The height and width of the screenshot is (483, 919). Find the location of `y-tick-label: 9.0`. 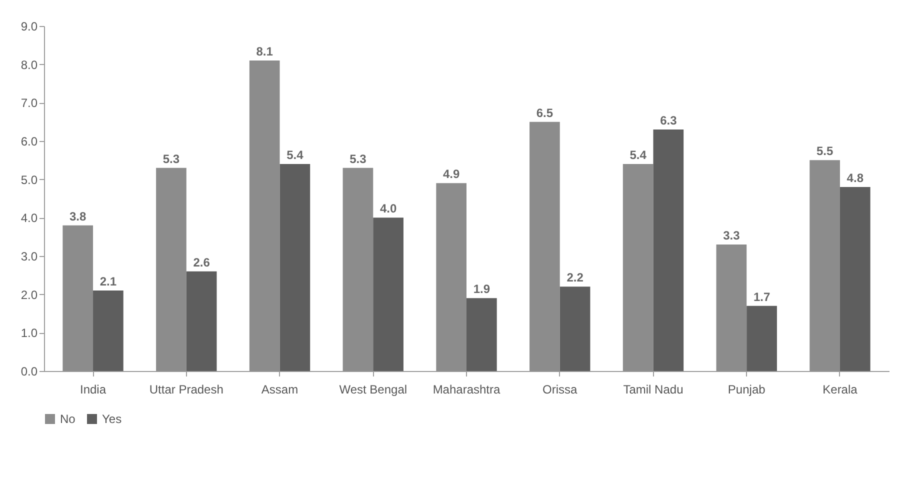

y-tick-label: 9.0 is located at coordinates (29, 27).